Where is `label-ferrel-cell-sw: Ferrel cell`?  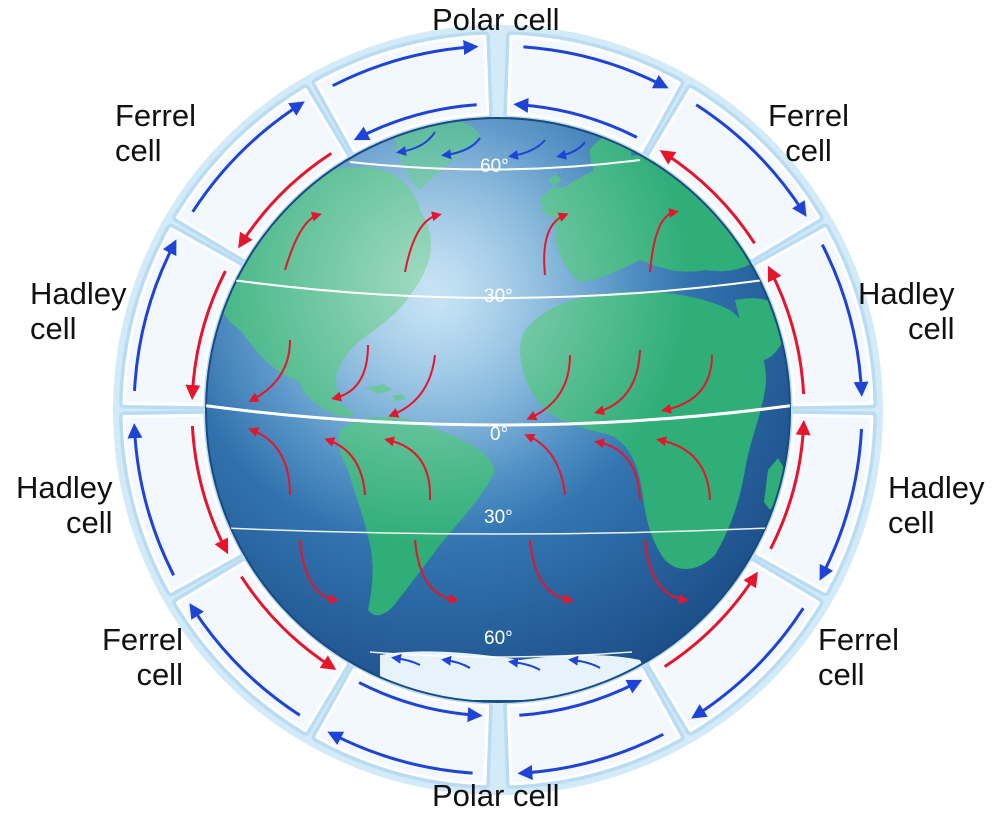
label-ferrel-cell-sw: Ferrel cell is located at coordinates (142, 657).